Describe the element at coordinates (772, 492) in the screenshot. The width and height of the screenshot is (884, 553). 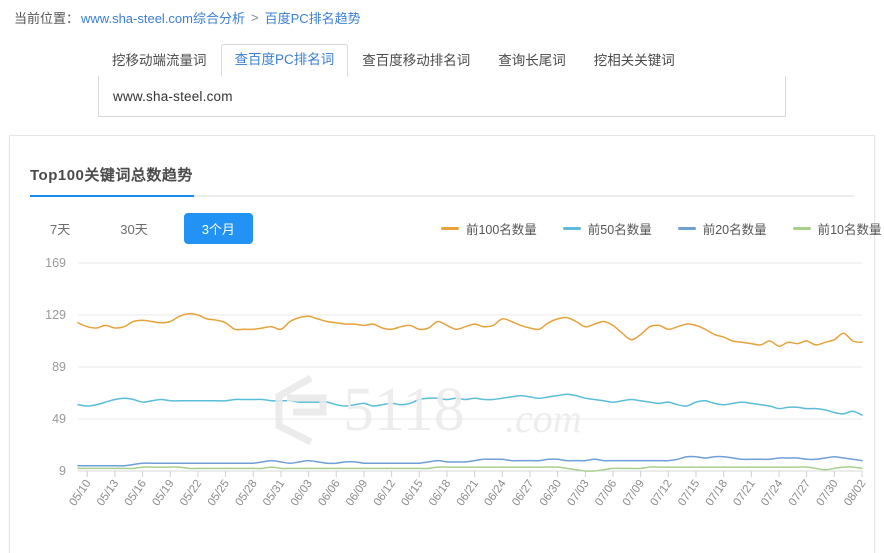
I see `x-axis-tick-label: 07/24` at that location.